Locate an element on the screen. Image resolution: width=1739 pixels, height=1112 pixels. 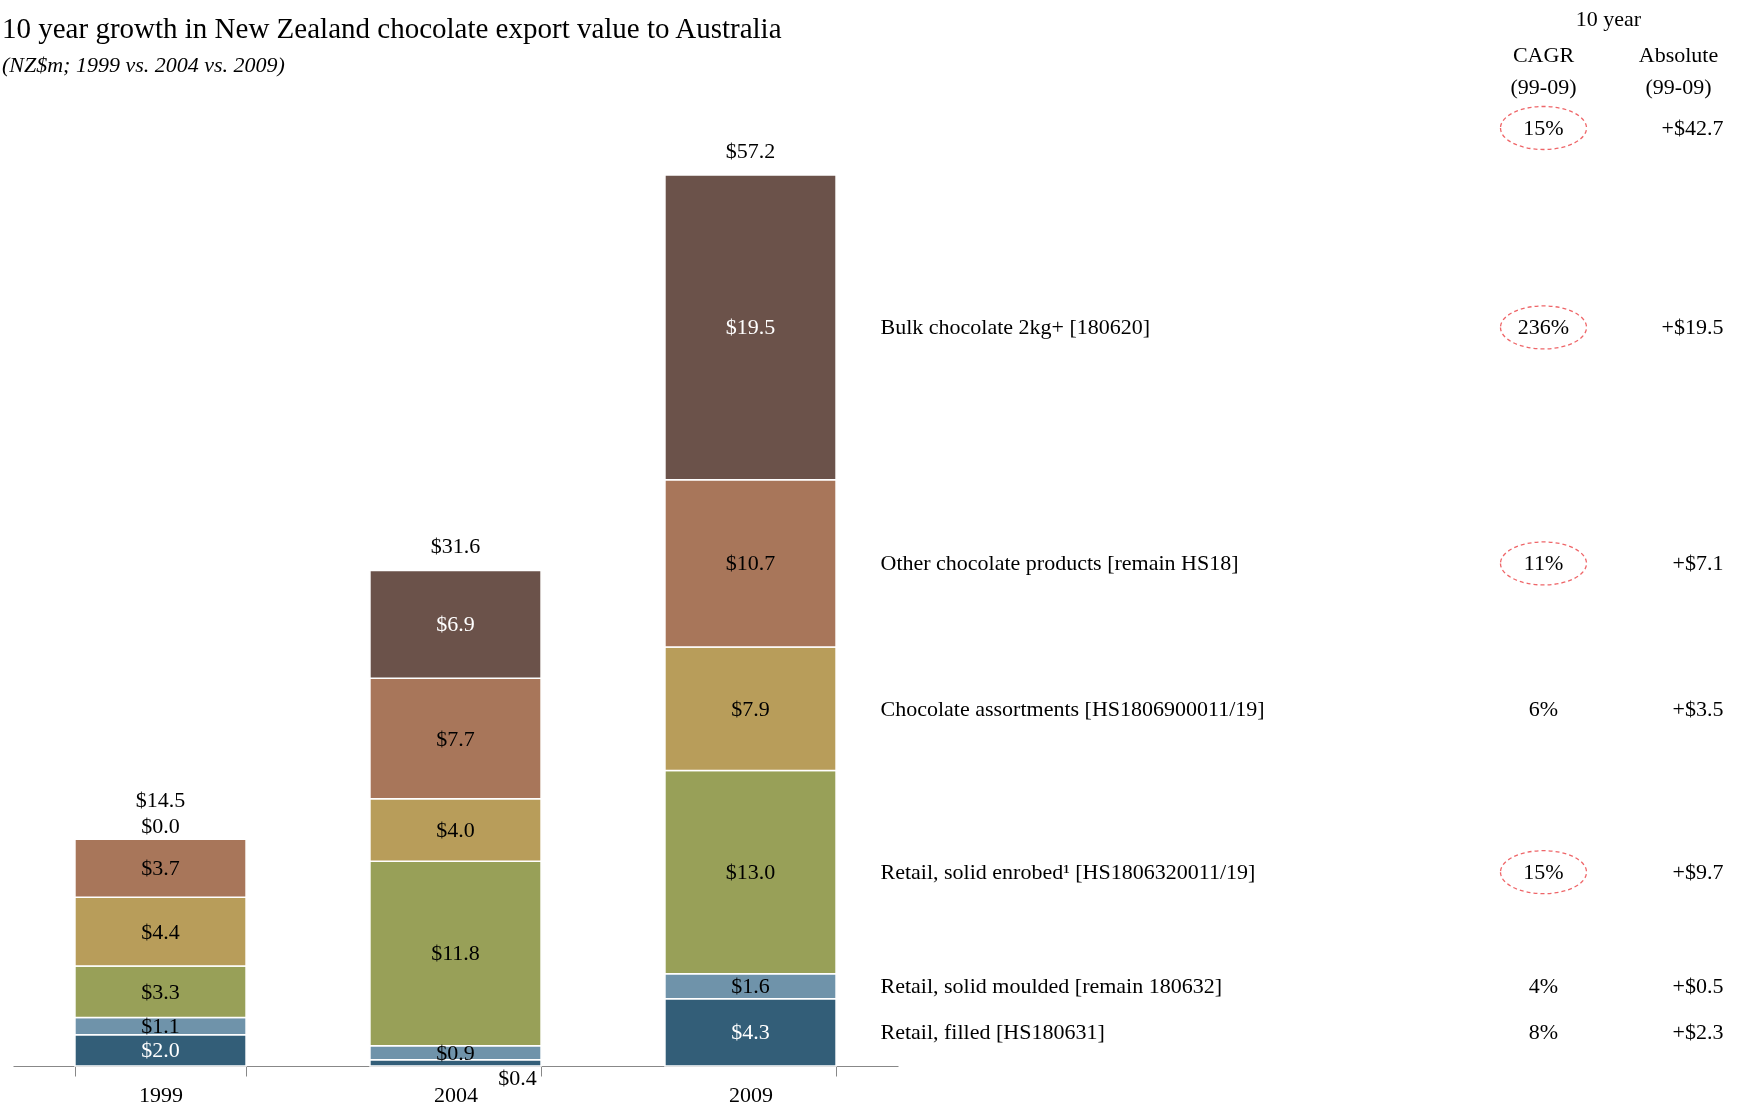
data-label: $0.9 is located at coordinates (455, 1052).